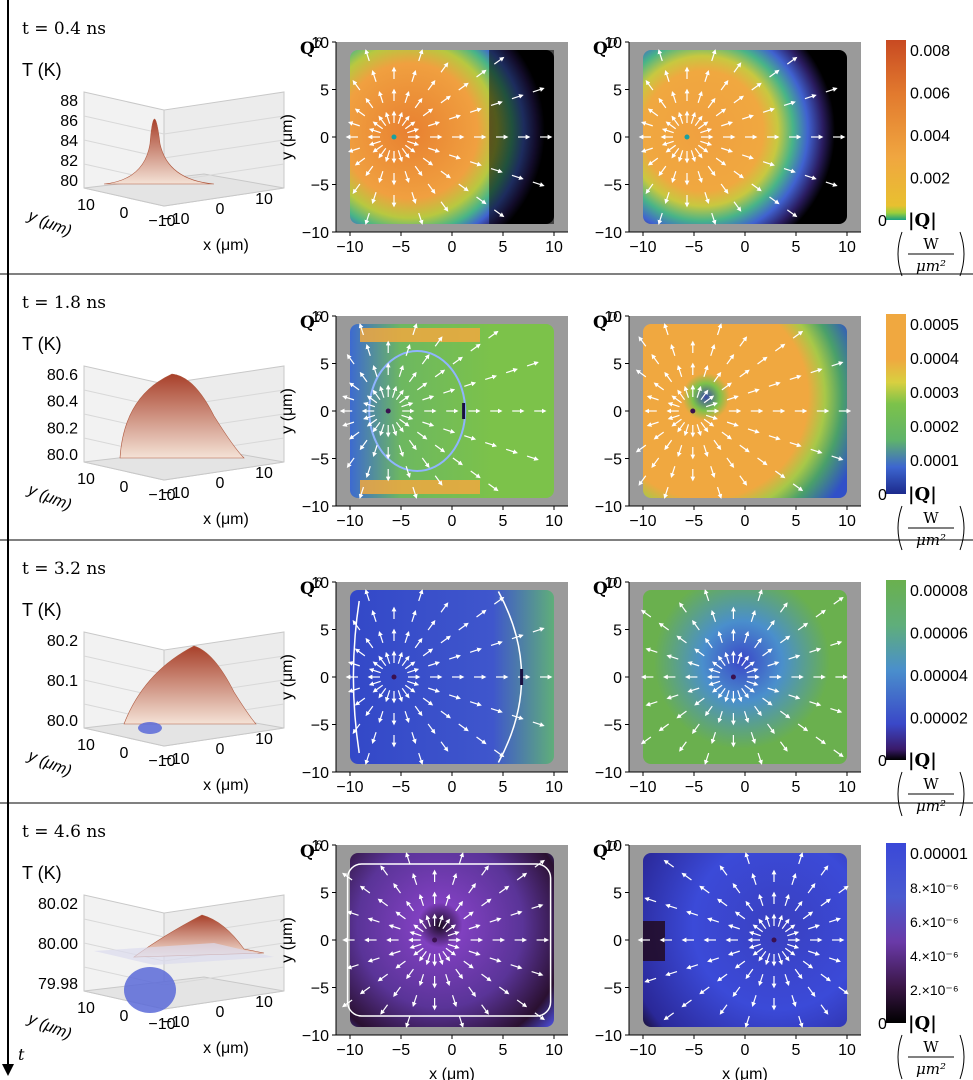 The height and width of the screenshot is (1080, 973). What do you see at coordinates (796, 521) in the screenshot?
I see `x-tick-label: 5` at bounding box center [796, 521].